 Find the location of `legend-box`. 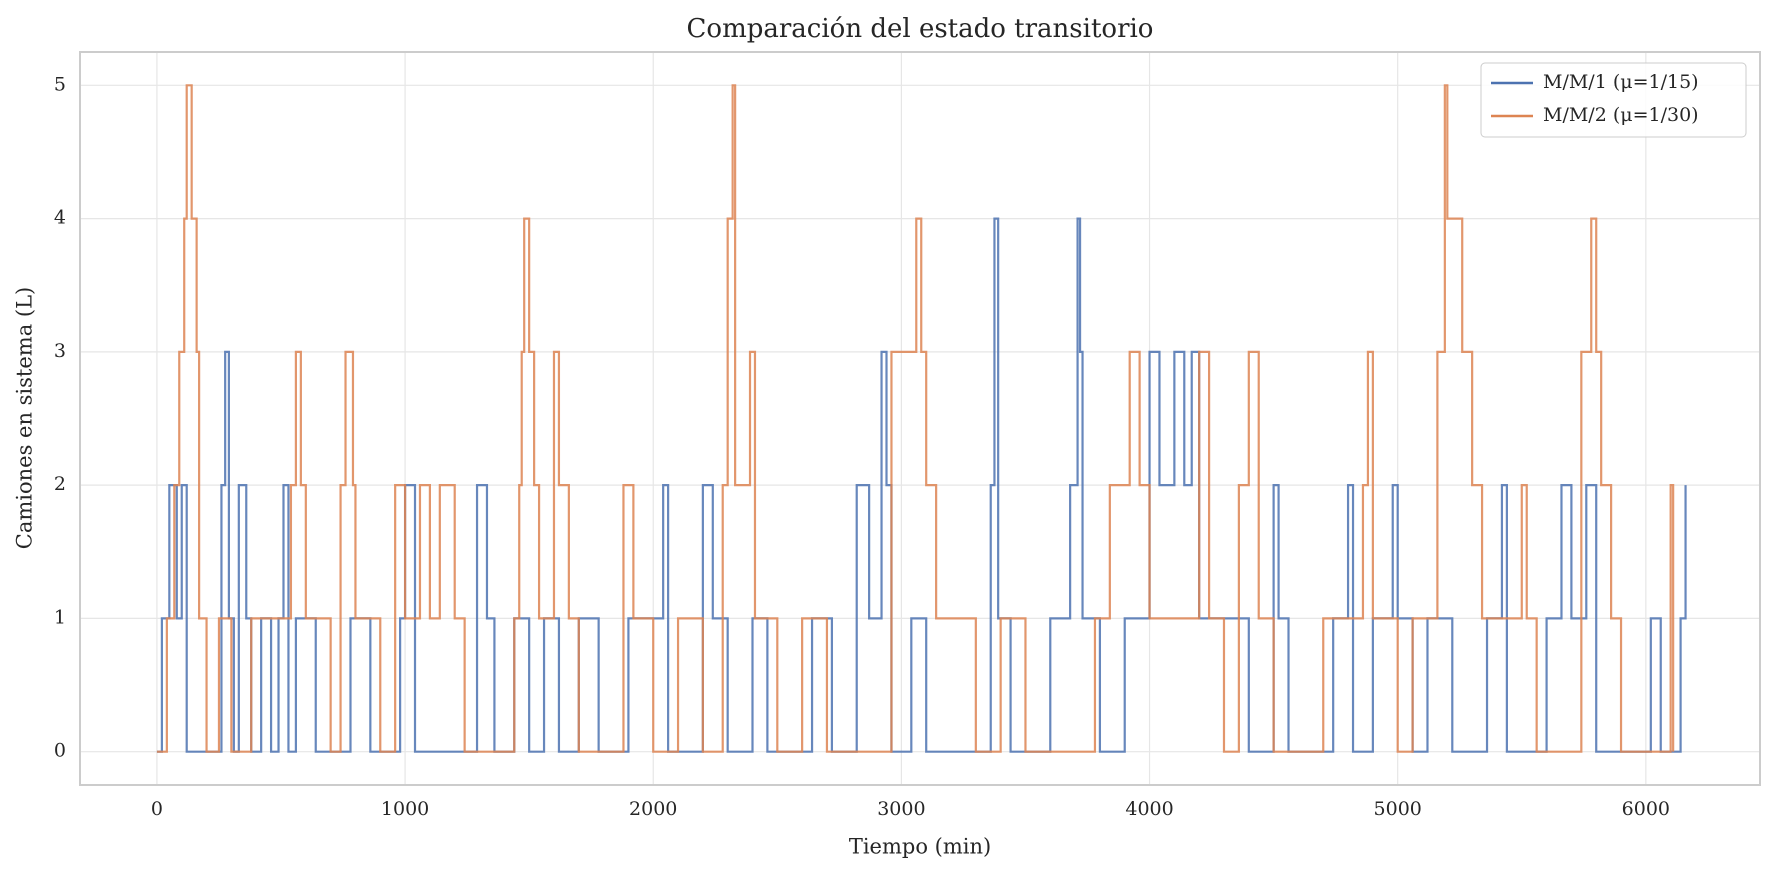

legend-box is located at coordinates (1613, 100).